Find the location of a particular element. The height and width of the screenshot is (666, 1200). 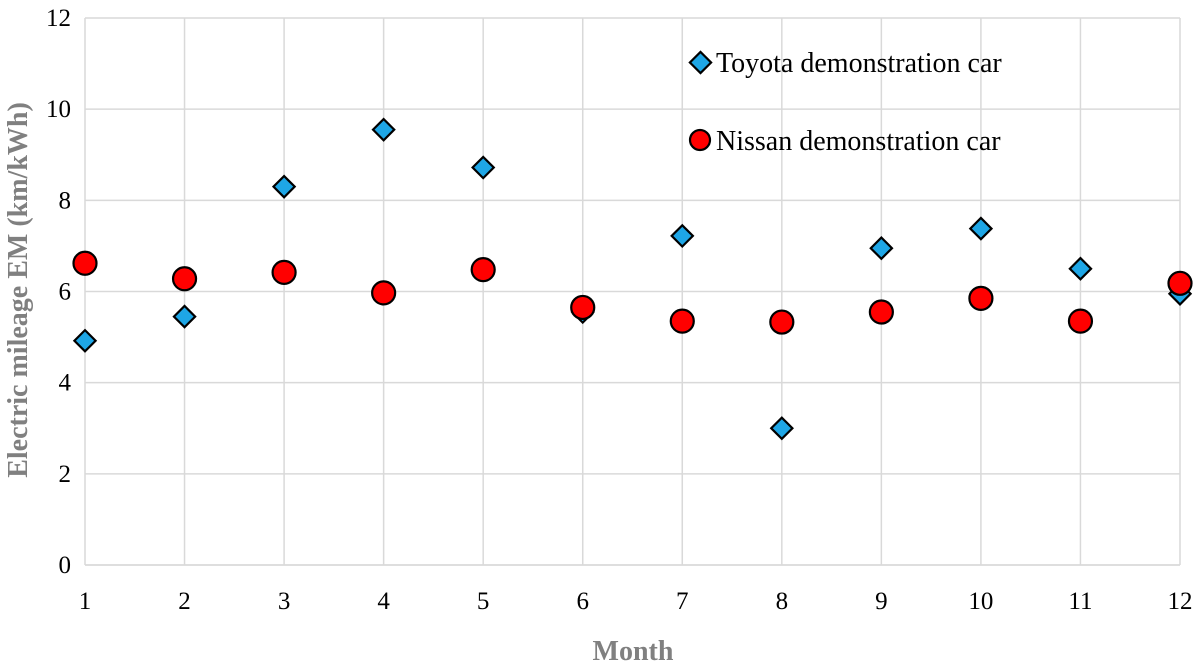

x-tick-label: 8 is located at coordinates (782, 601).